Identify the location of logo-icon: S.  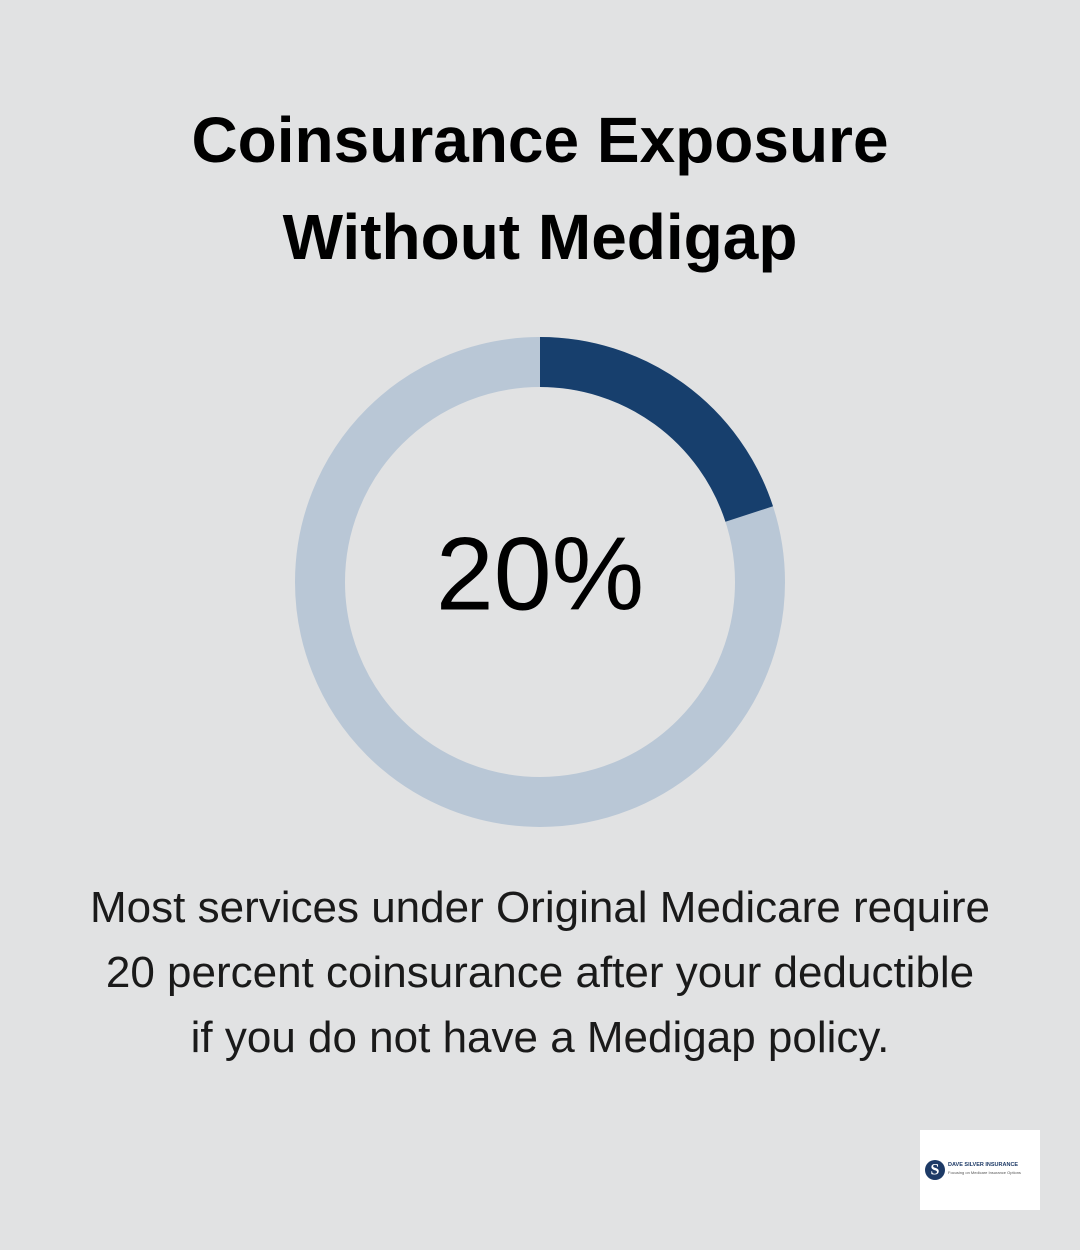
(935, 1170).